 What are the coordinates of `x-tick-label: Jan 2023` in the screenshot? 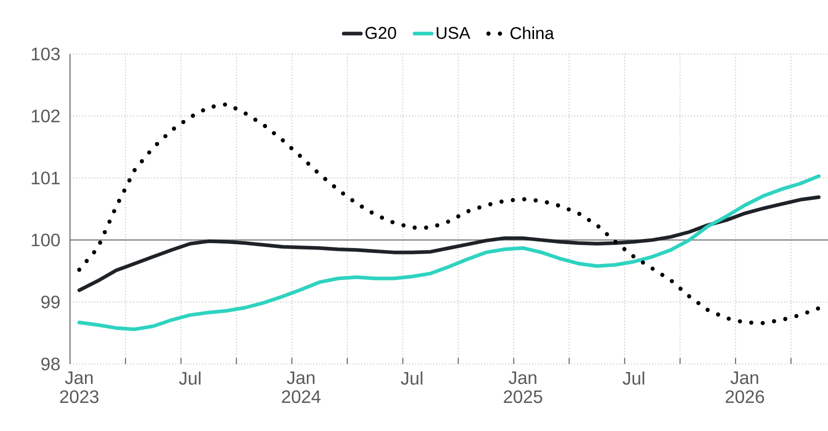 It's located at (79, 388).